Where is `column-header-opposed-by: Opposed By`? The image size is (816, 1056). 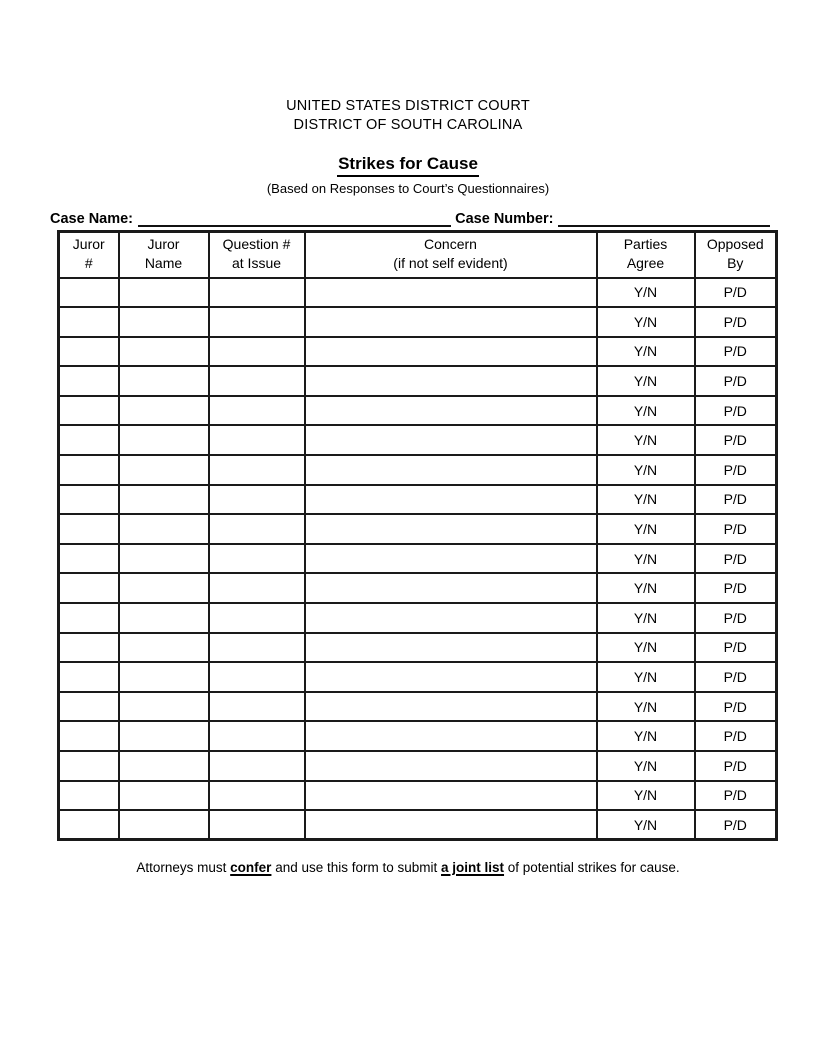 column-header-opposed-by: Opposed By is located at coordinates (735, 254).